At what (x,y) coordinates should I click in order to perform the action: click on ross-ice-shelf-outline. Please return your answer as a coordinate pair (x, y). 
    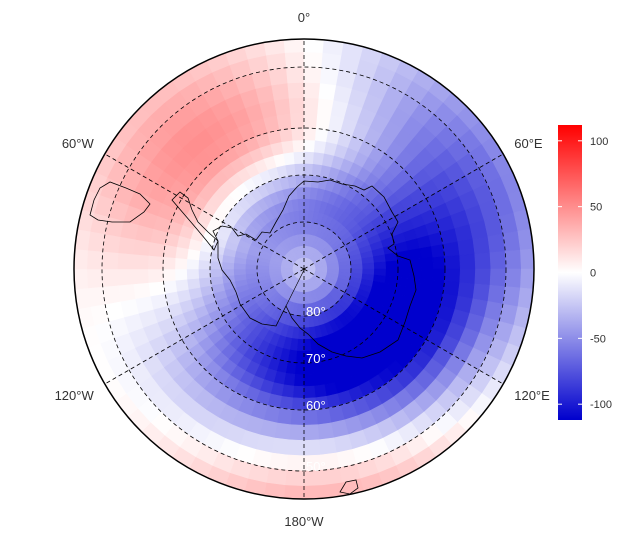
    Looking at the image, I should click on (295, 288).